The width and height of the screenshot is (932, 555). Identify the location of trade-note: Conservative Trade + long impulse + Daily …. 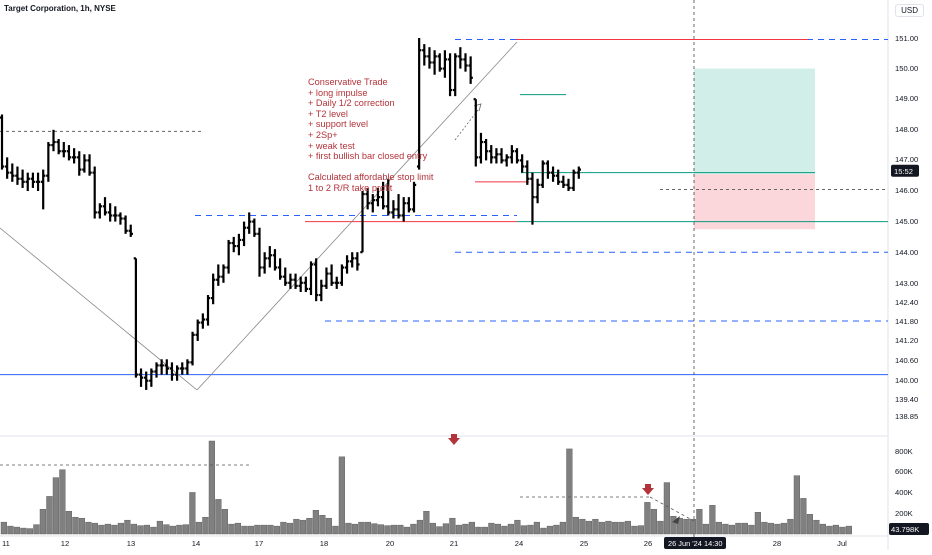
(370, 135).